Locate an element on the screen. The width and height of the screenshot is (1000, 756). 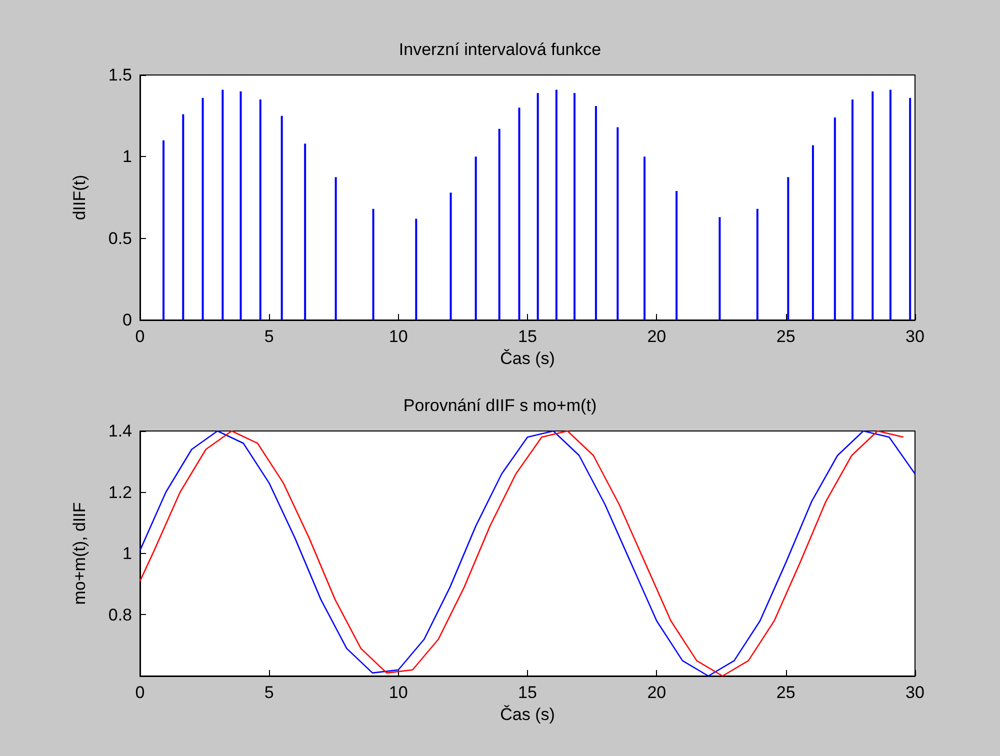
chart-title: Inverzní intervalová funkce is located at coordinates (500, 49).